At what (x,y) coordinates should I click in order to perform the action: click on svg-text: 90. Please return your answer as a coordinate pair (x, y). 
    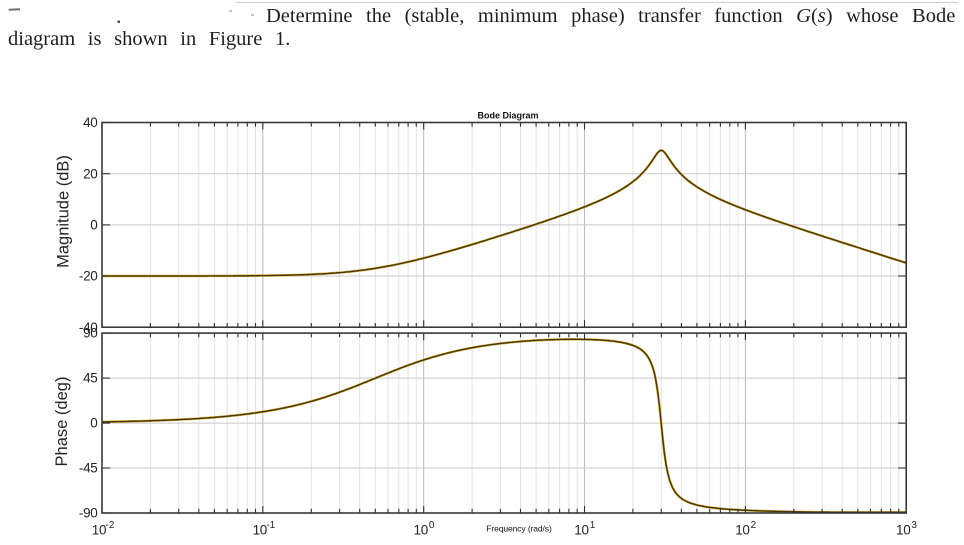
    Looking at the image, I should click on (90, 333).